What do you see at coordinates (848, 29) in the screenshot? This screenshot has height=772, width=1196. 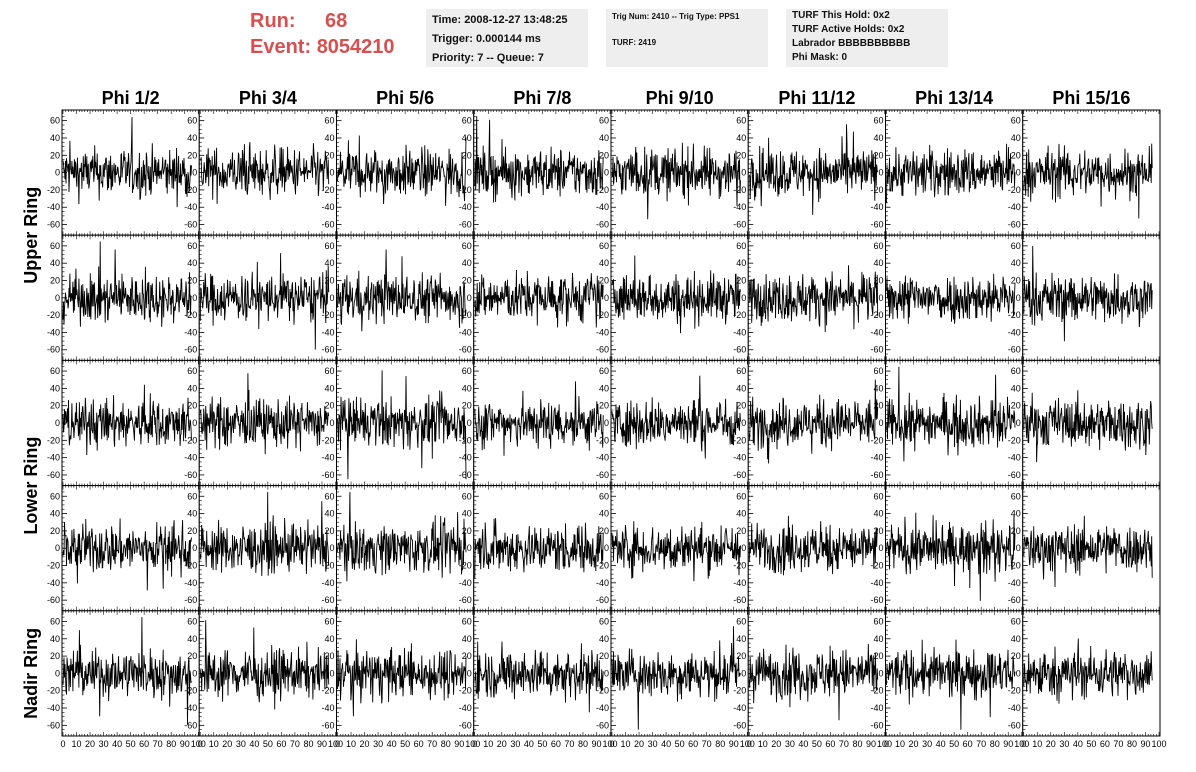 I see `turf-active-line: TURF Active Holds: 0x2` at bounding box center [848, 29].